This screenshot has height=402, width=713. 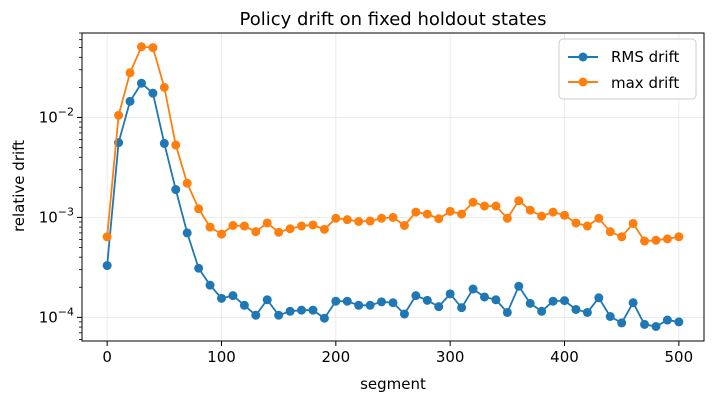 I want to click on x-tick-label: 0, so click(x=107, y=357).